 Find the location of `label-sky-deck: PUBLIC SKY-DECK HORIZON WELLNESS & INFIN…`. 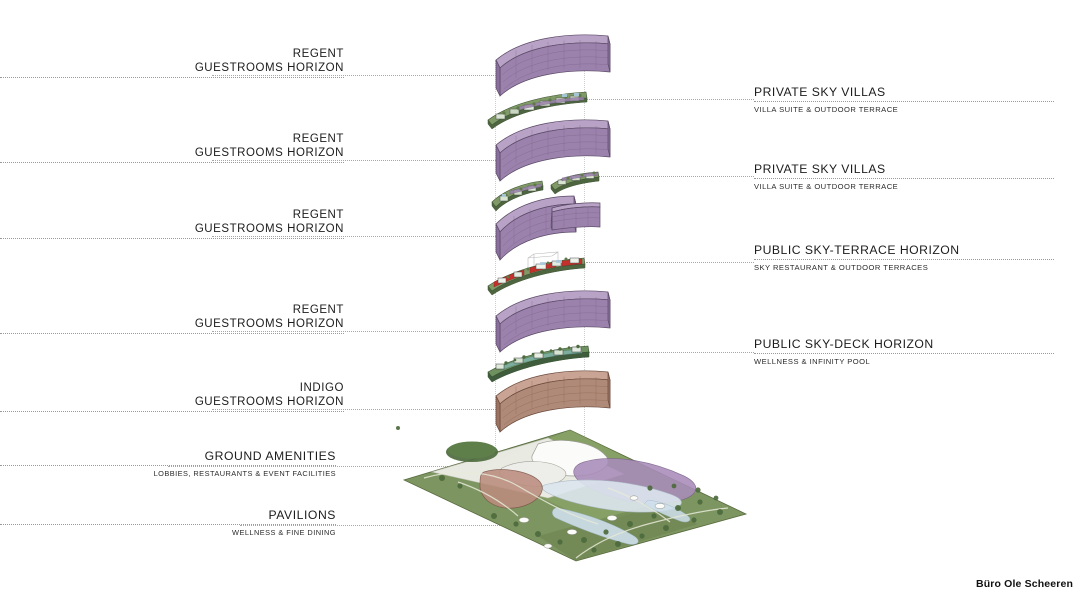

label-sky-deck: PUBLIC SKY-DECK HORIZON WELLNESS & INFIN… is located at coordinates (904, 352).